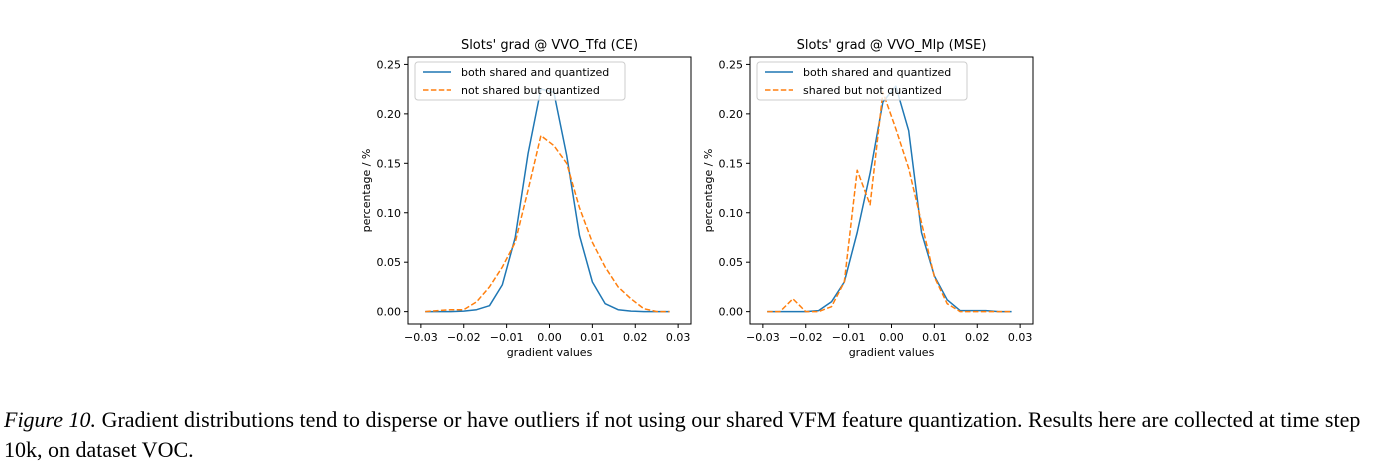 The width and height of the screenshot is (1398, 469). What do you see at coordinates (530, 90) in the screenshot?
I see `legend-label-2: not shared but quantized` at bounding box center [530, 90].